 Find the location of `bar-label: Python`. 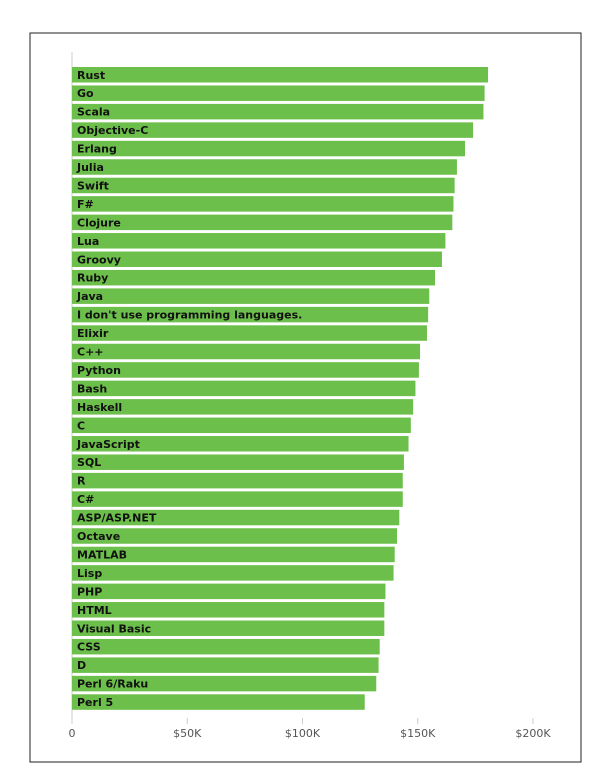

bar-label: Python is located at coordinates (99, 370).